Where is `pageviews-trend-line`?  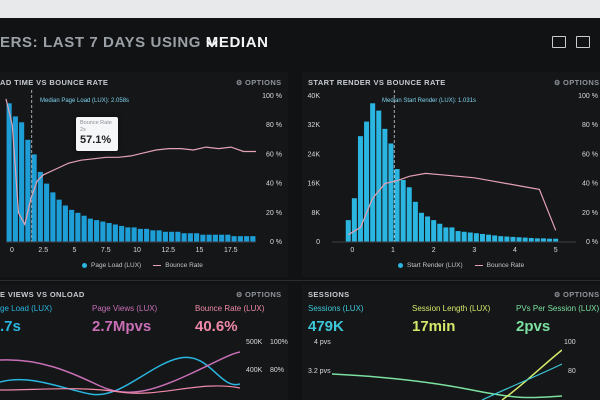
pageviews-trend-line is located at coordinates (120, 372).